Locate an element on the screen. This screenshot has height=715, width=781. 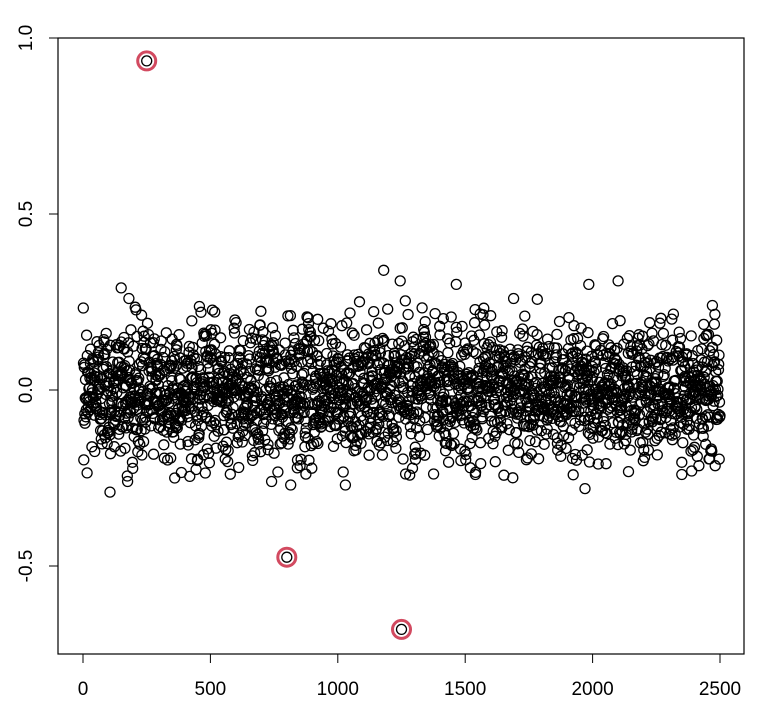
y-axis: -0.5 0.0 0.5 1.0 is located at coordinates (37, 303).